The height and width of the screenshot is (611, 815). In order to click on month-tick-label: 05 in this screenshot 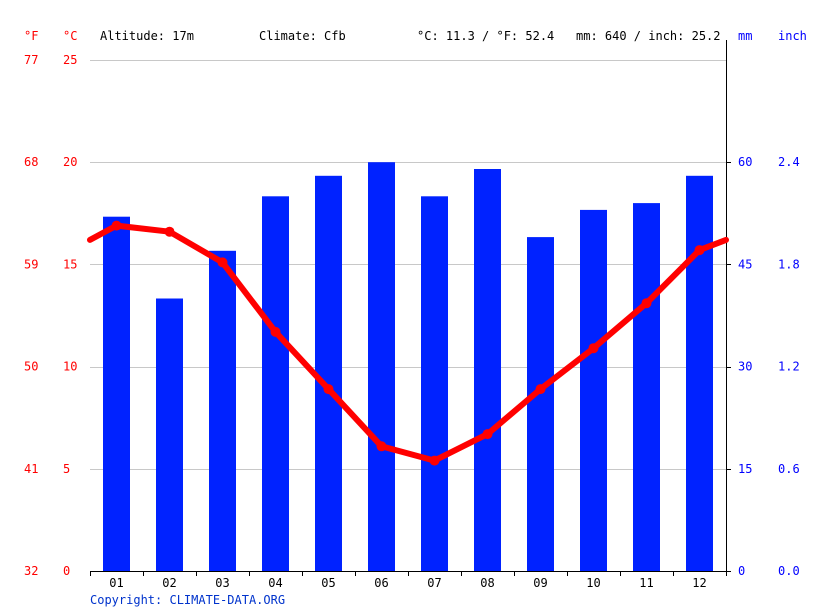, I will do `click(328, 583)`.